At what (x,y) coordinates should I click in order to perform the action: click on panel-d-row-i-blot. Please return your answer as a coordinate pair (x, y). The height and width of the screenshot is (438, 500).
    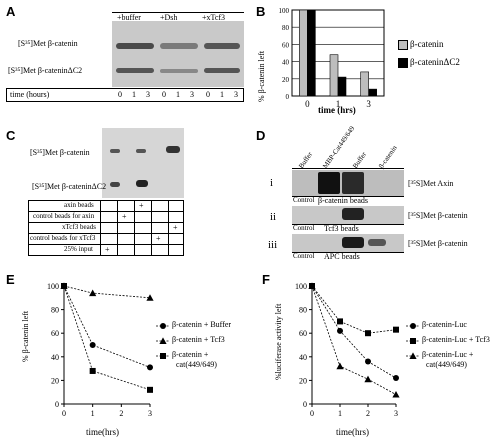
    Looking at the image, I should click on (348, 183).